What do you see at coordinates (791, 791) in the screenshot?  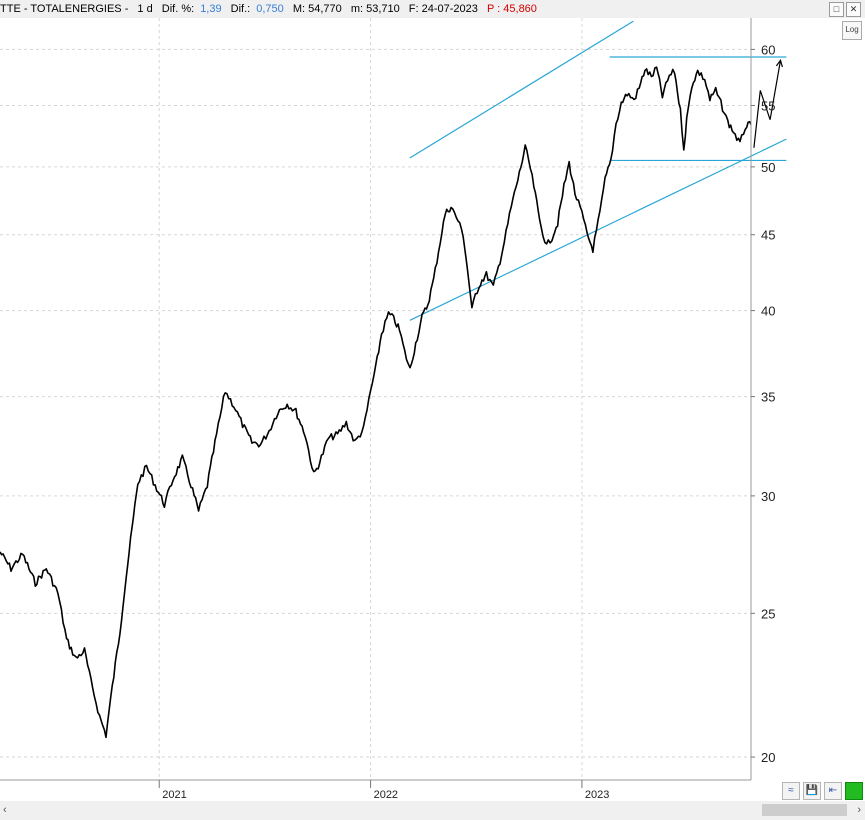 I see `overlay-icon: ≈` at bounding box center [791, 791].